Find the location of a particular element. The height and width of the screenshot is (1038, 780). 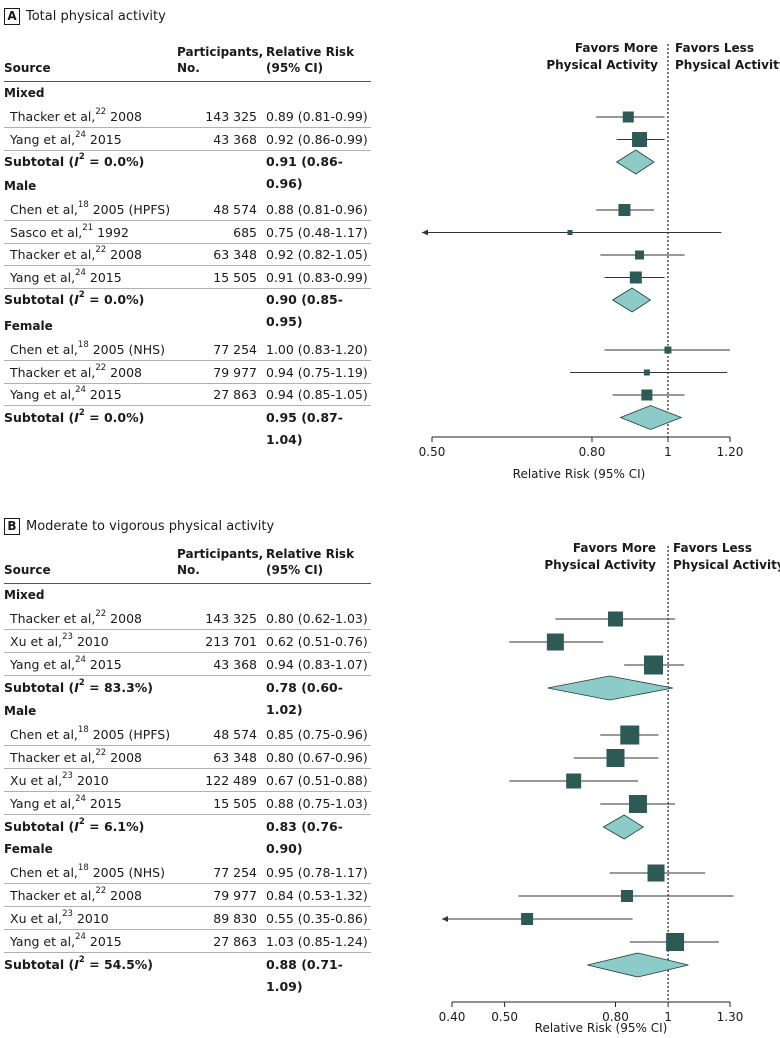

x-tick-label: 1 is located at coordinates (668, 452).